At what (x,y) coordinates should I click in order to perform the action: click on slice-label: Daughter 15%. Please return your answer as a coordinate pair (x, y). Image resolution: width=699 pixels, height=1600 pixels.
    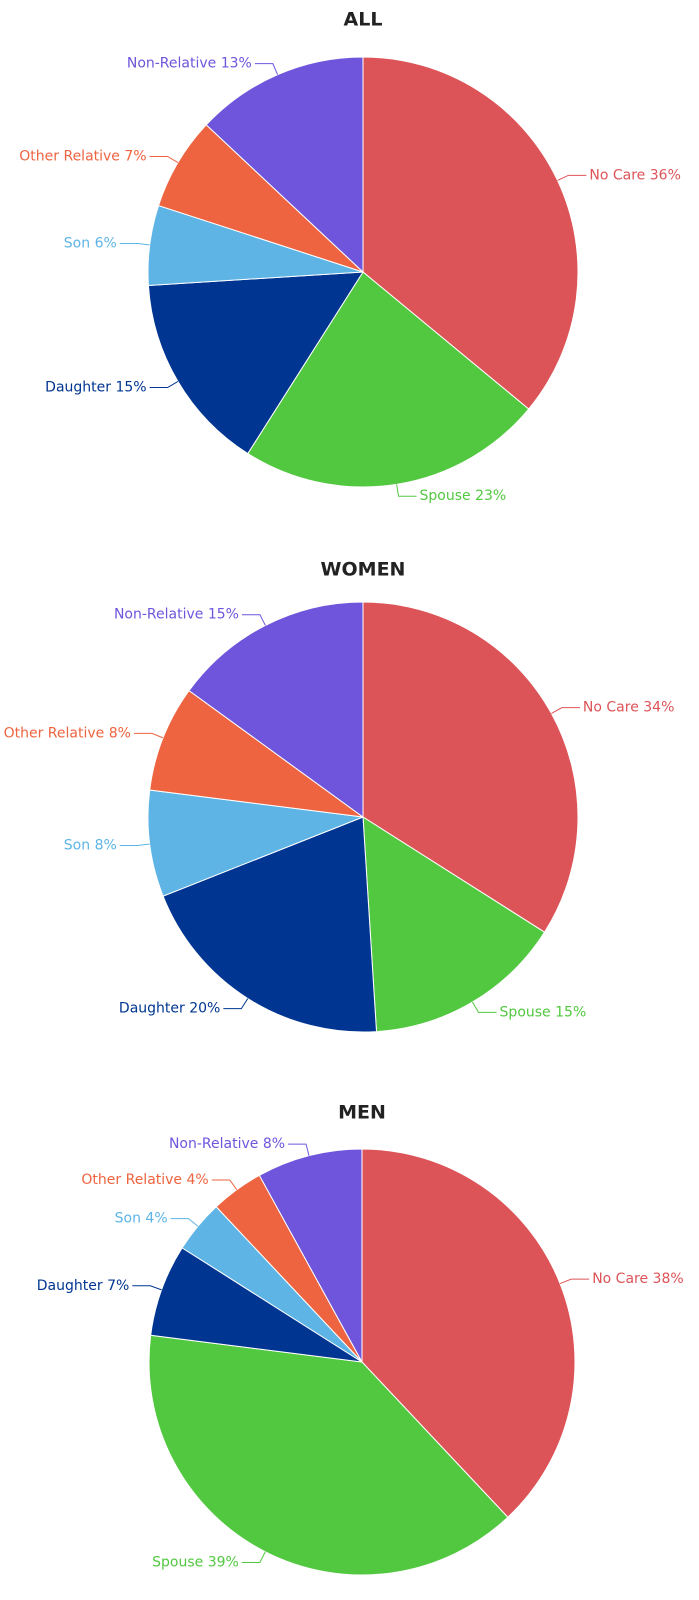
    Looking at the image, I should click on (95, 388).